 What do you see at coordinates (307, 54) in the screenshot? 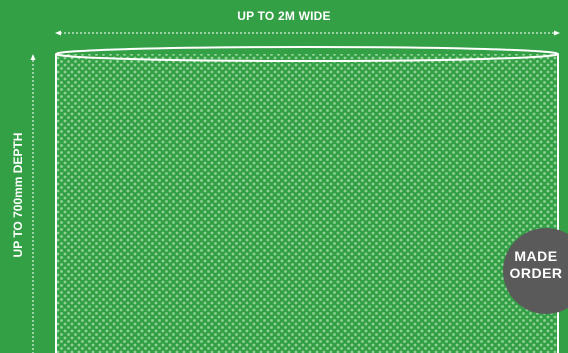
I see `product-top-rim` at bounding box center [307, 54].